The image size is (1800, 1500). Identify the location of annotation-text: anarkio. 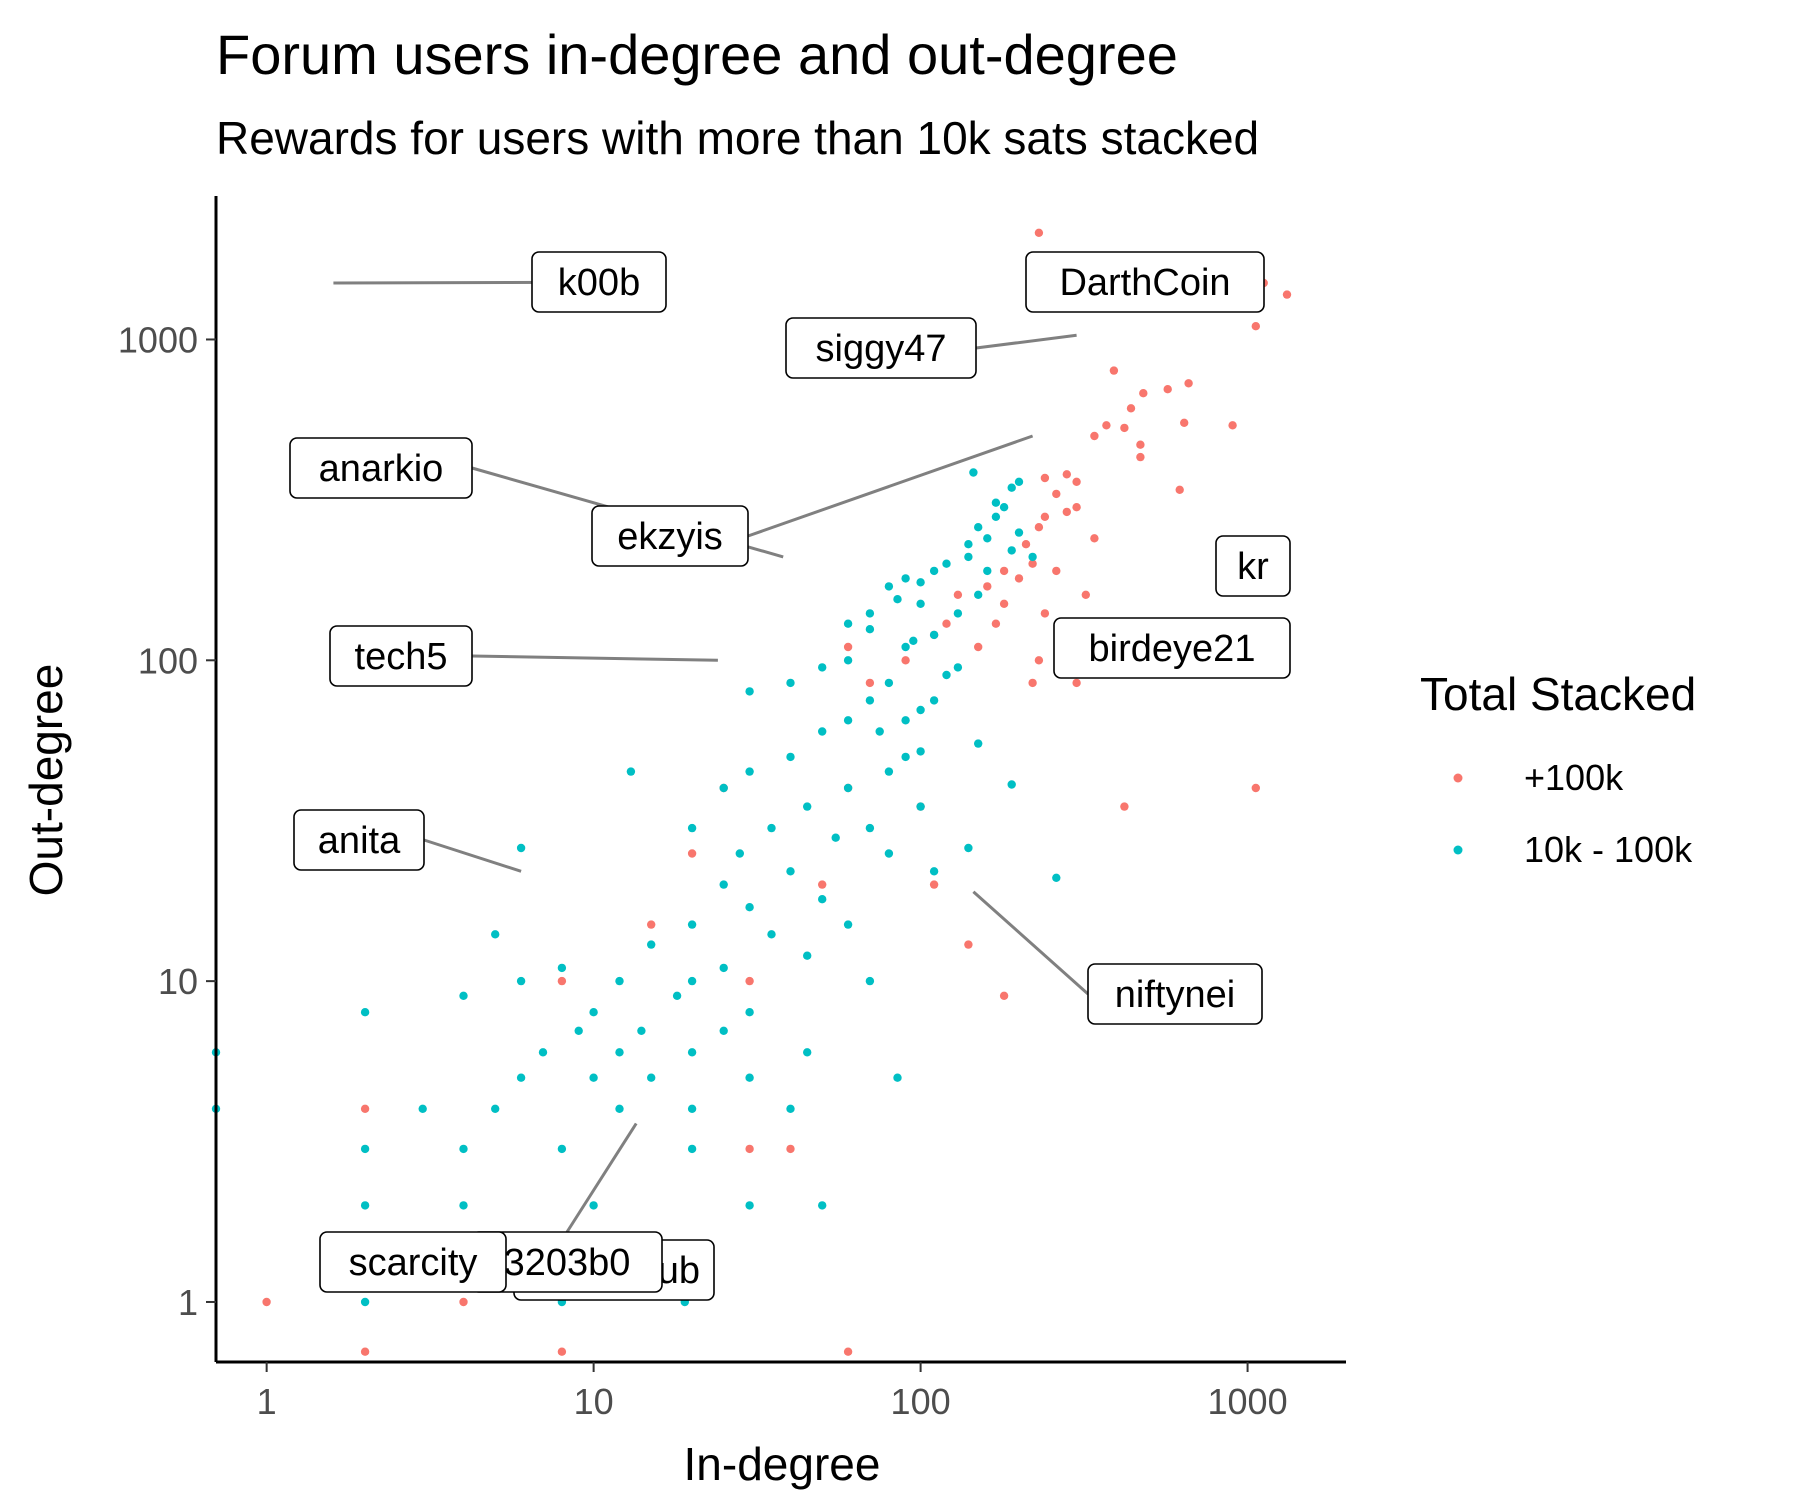
(381, 469).